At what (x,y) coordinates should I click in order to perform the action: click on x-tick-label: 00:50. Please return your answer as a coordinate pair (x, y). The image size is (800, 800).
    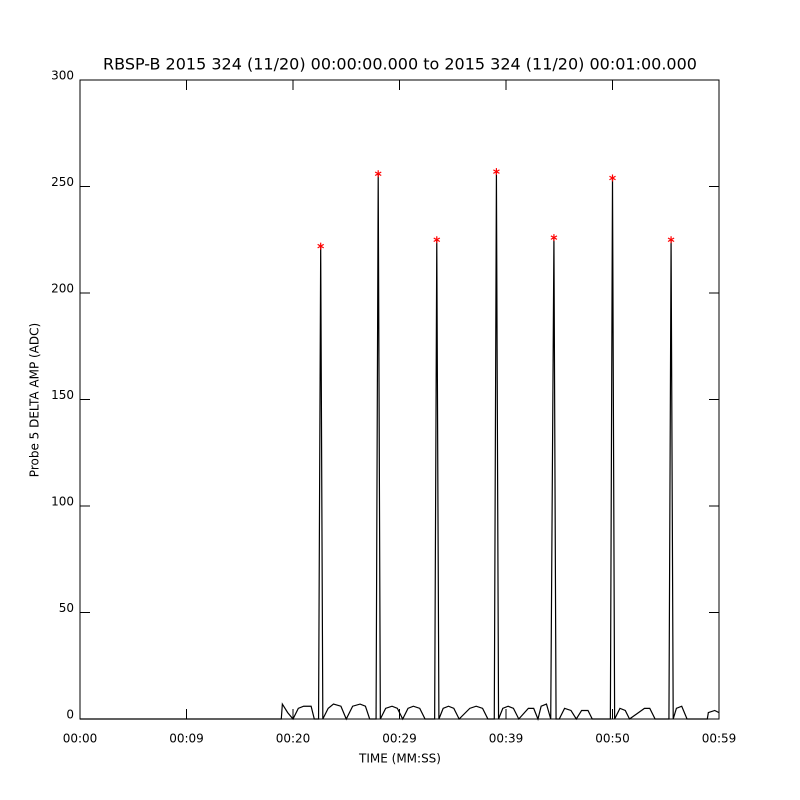
    Looking at the image, I should click on (612, 739).